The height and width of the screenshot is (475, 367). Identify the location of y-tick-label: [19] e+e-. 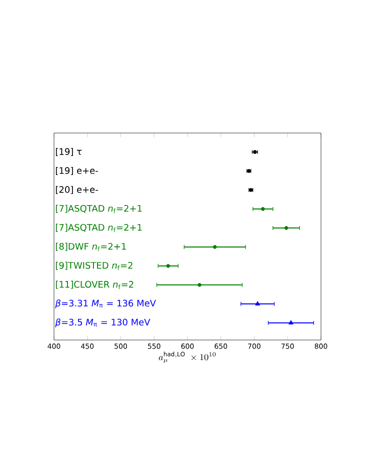
(77, 170).